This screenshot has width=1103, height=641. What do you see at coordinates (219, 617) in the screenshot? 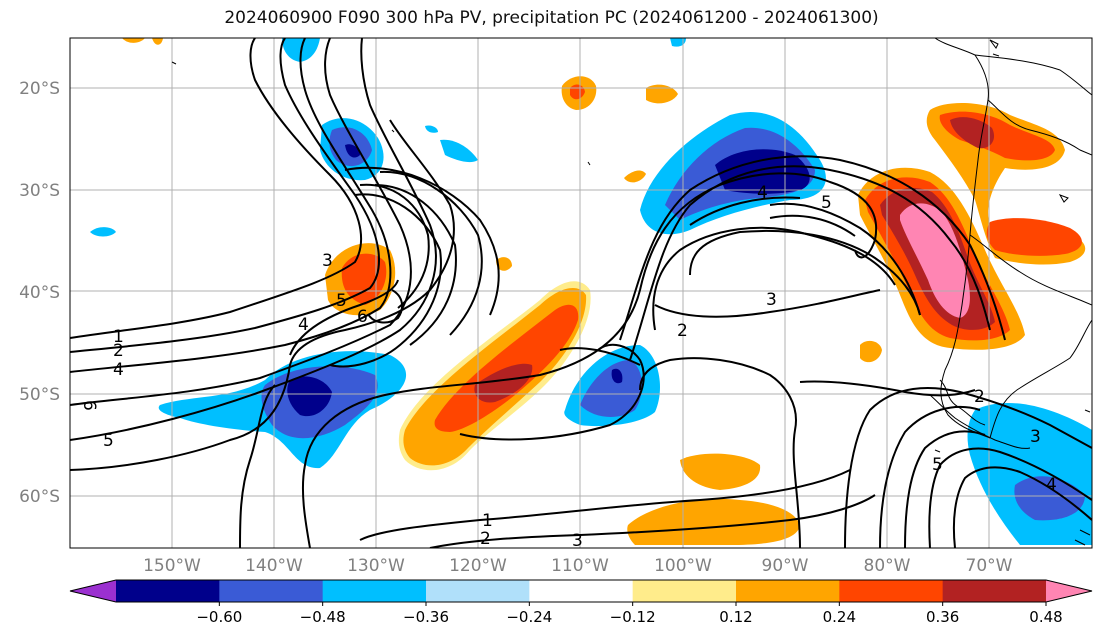
I see `colorbar-tick-label: −0.60` at bounding box center [219, 617].